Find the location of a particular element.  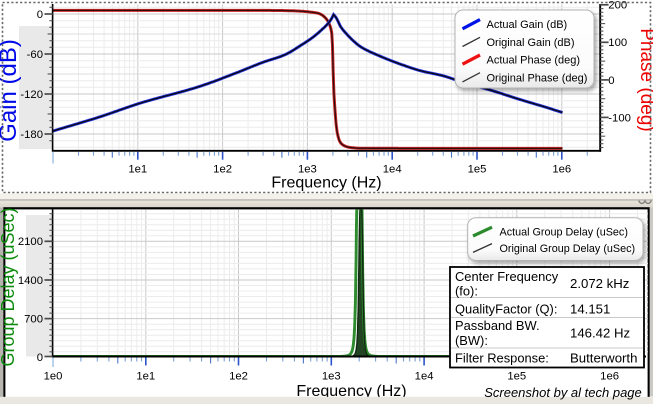

svg-text: (fo): is located at coordinates (466, 291).